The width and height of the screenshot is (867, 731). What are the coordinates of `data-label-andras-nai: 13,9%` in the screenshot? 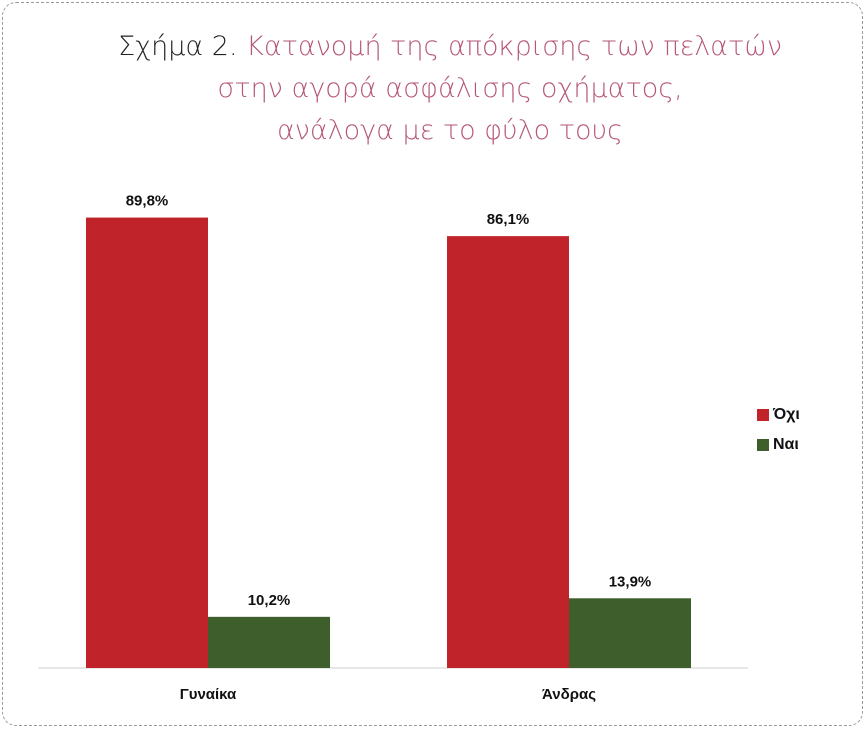 It's located at (630, 581).